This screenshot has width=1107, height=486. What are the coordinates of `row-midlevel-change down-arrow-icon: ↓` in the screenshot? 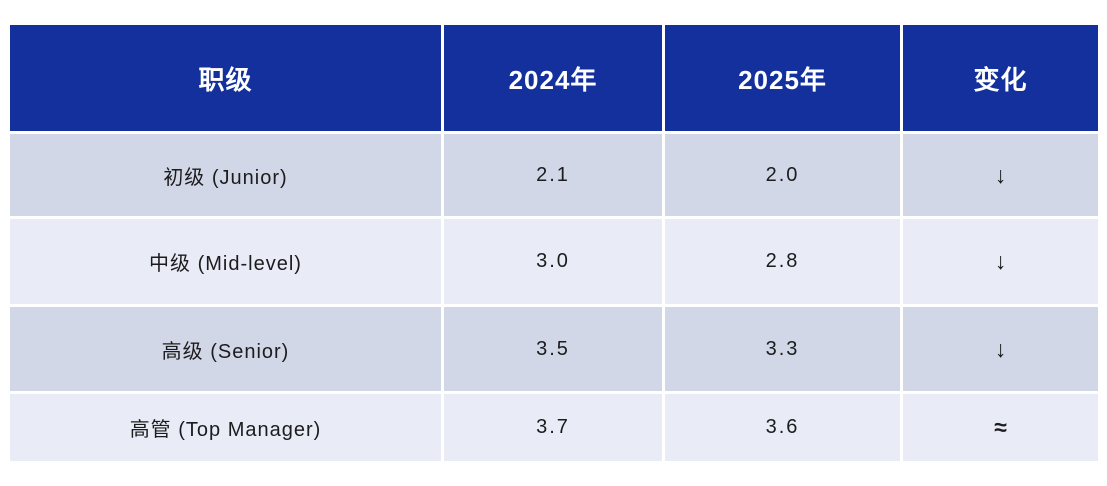 It's located at (1000, 261).